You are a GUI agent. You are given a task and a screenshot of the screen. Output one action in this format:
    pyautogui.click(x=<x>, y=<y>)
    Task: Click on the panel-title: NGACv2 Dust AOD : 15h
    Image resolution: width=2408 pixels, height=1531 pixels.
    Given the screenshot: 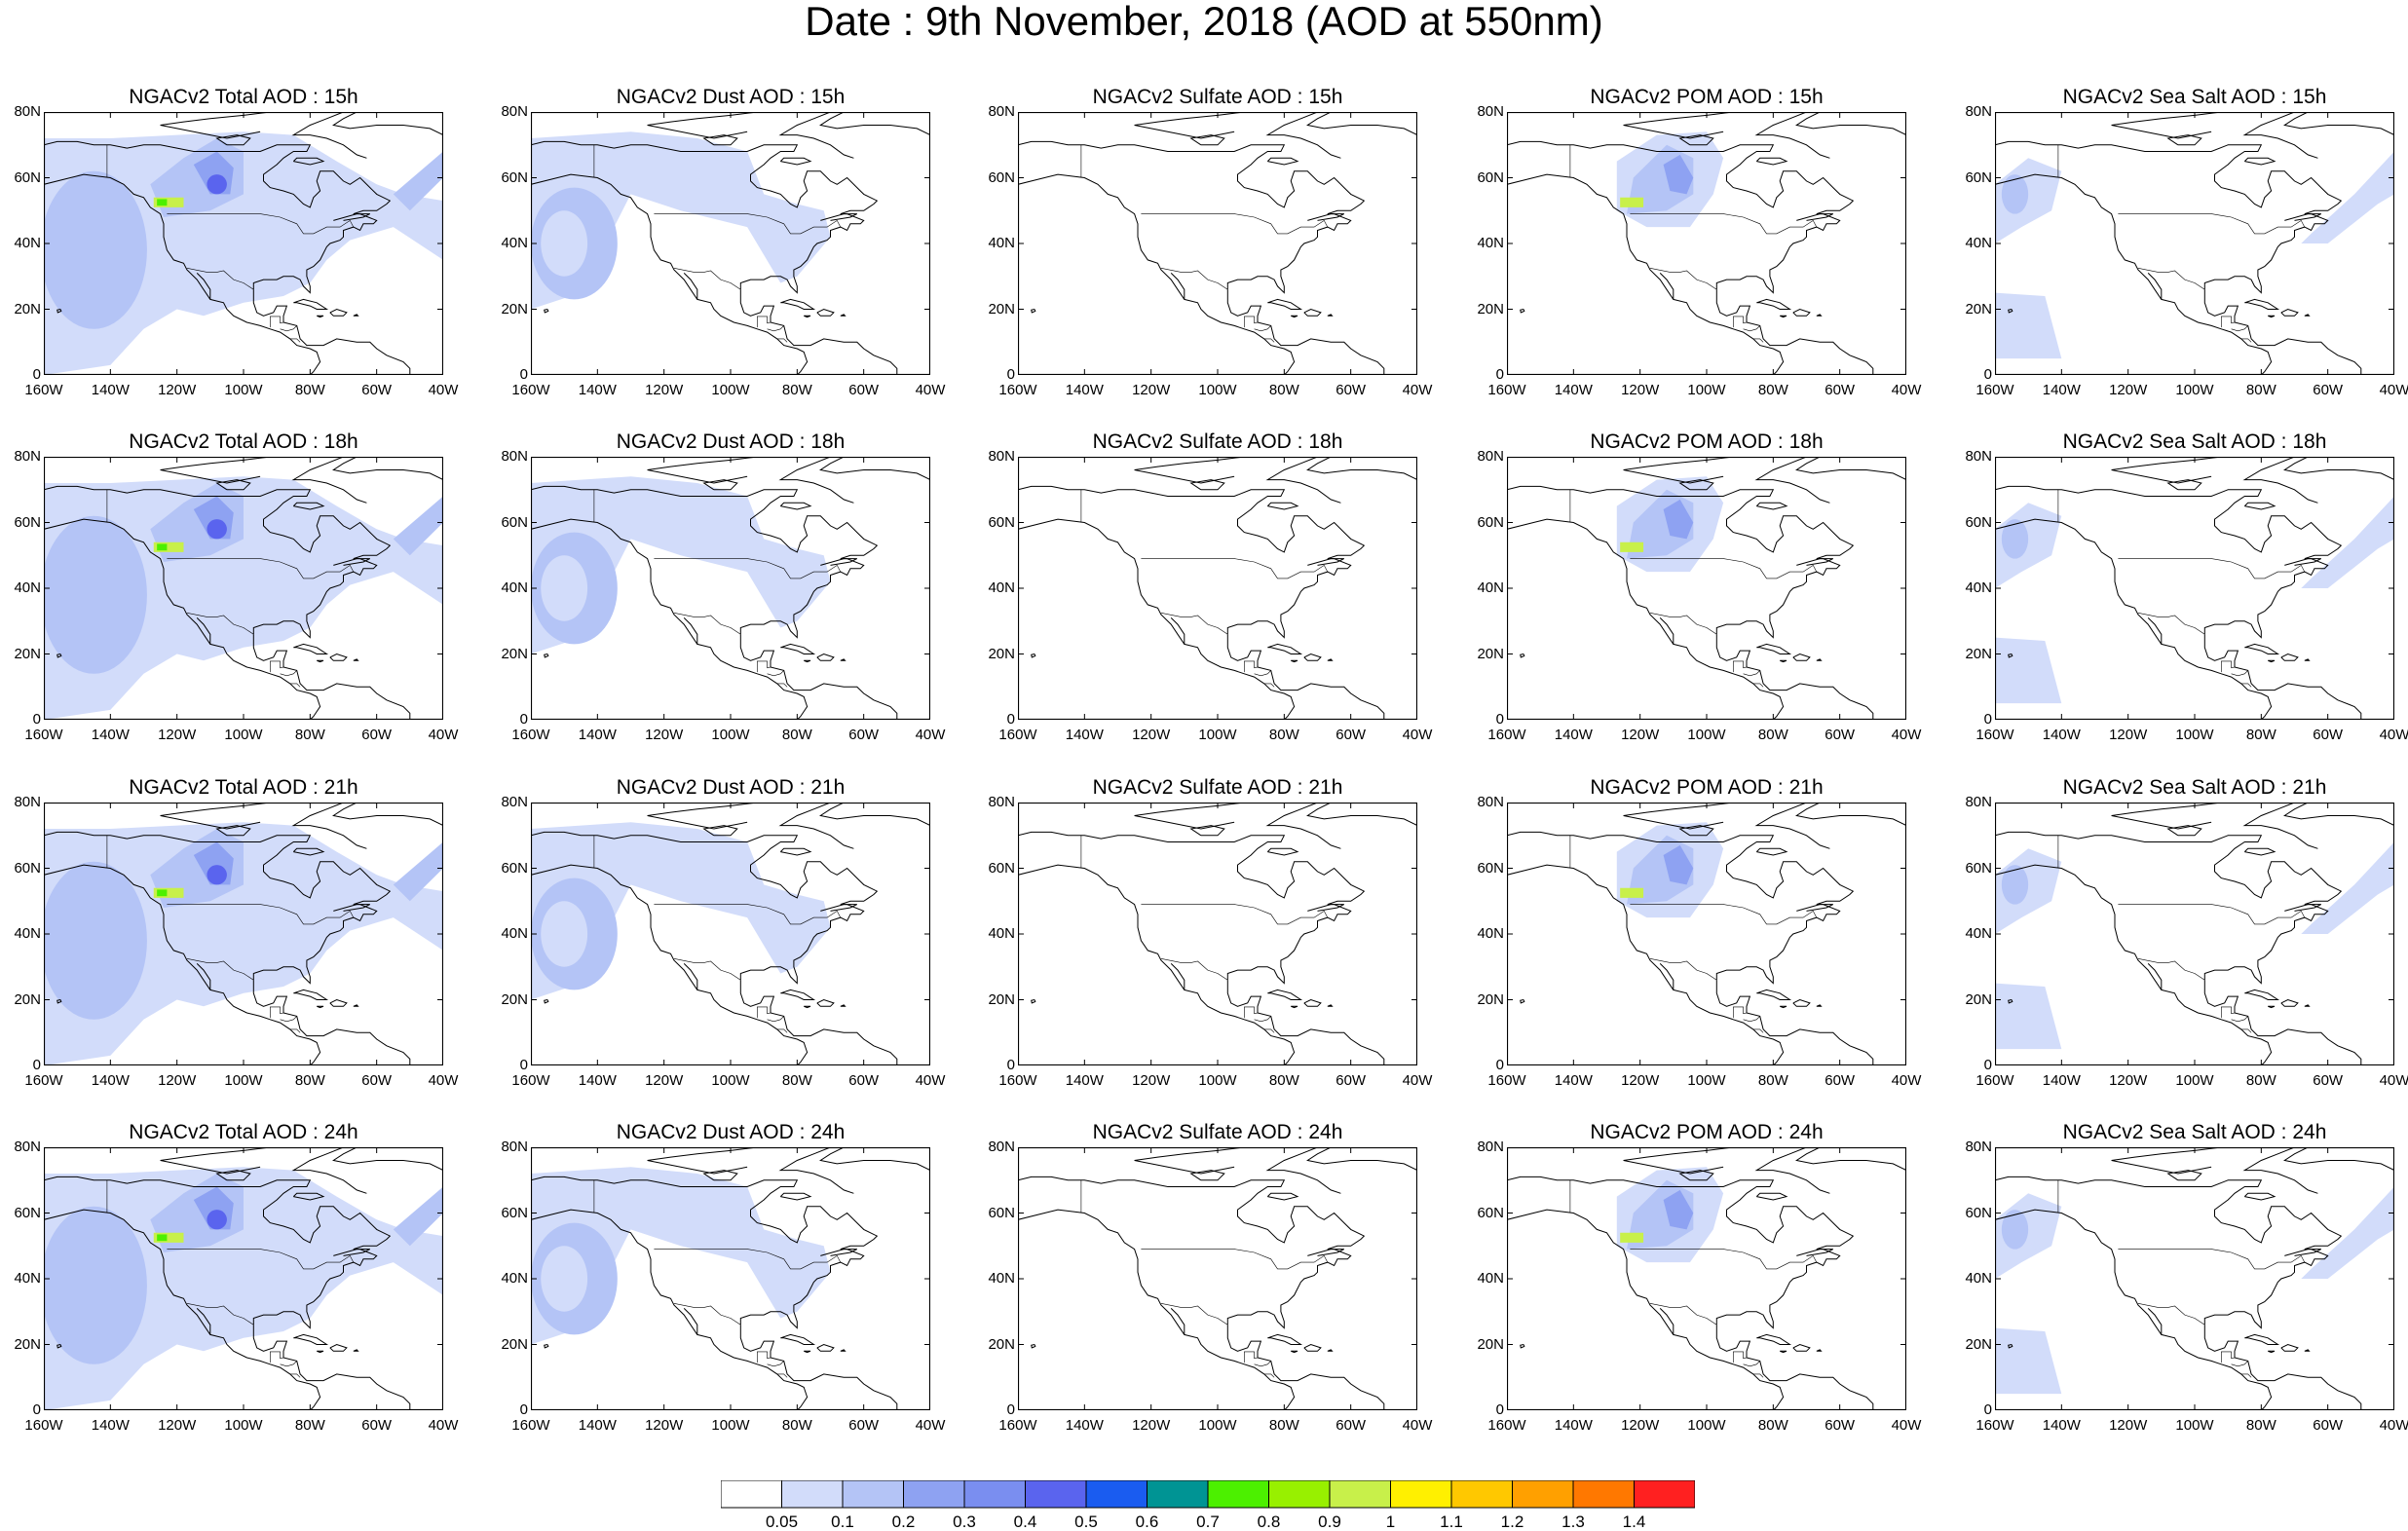 What is the action you would take?
    pyautogui.click(x=731, y=97)
    